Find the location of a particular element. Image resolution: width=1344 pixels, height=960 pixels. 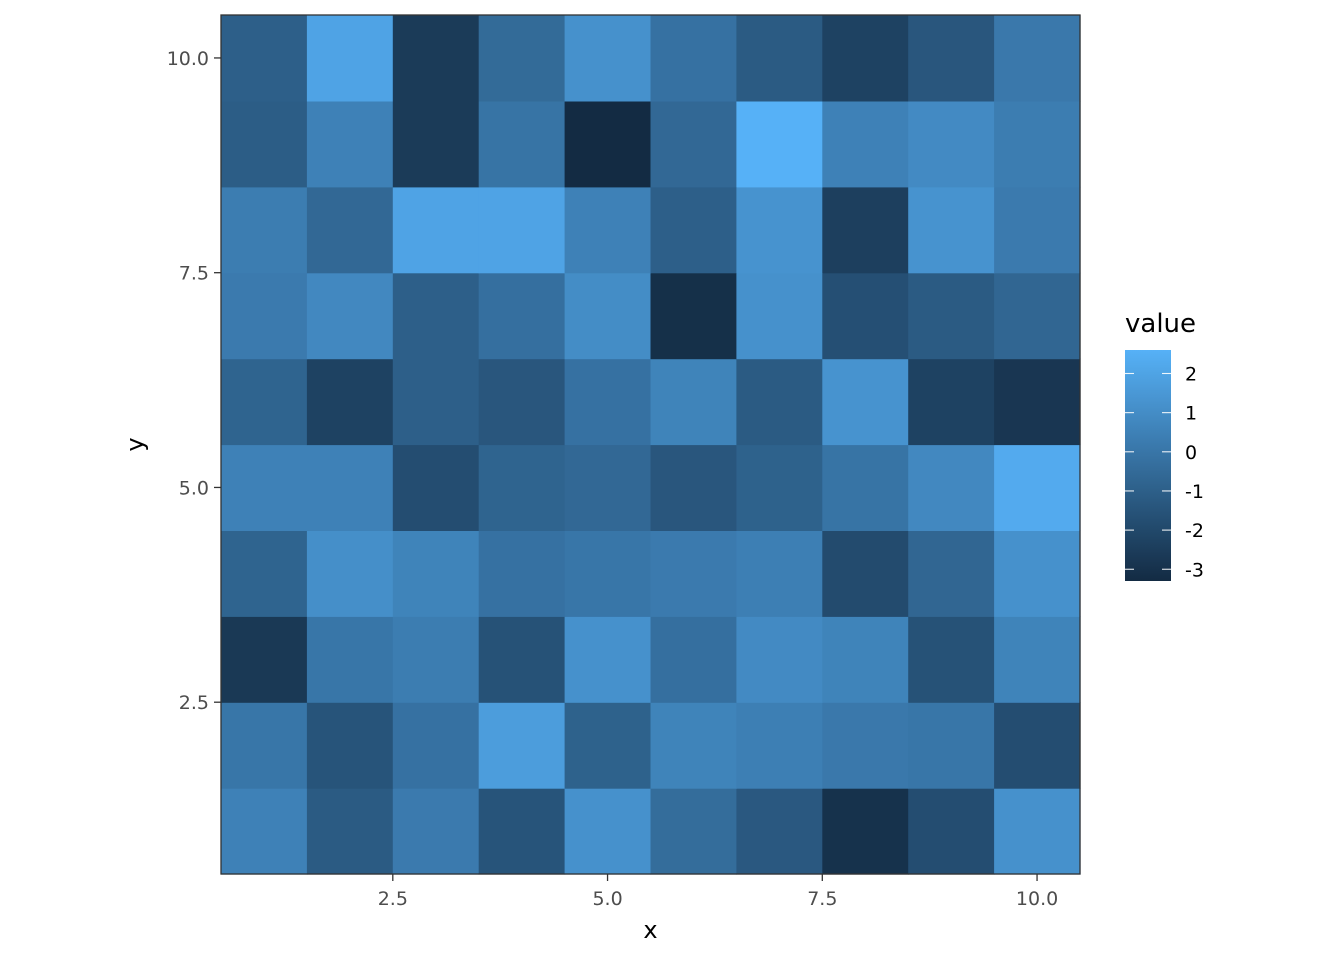

y-axis: 2.5 5.0 7.5 10.0 is located at coordinates (194, 381).